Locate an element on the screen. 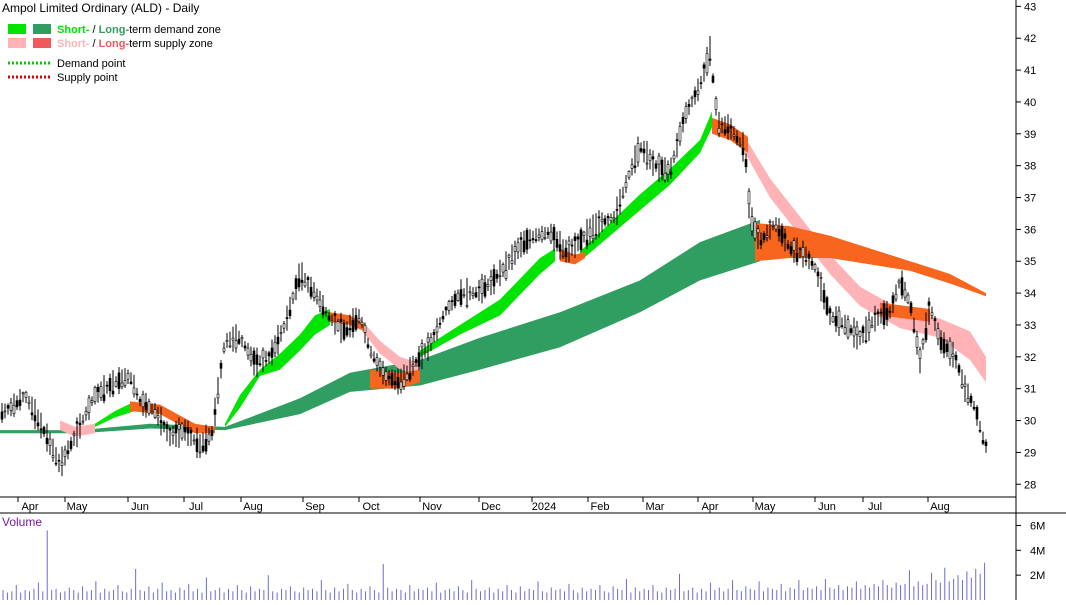 This screenshot has width=1066, height=605. x-tick-label: Aug is located at coordinates (253, 507).